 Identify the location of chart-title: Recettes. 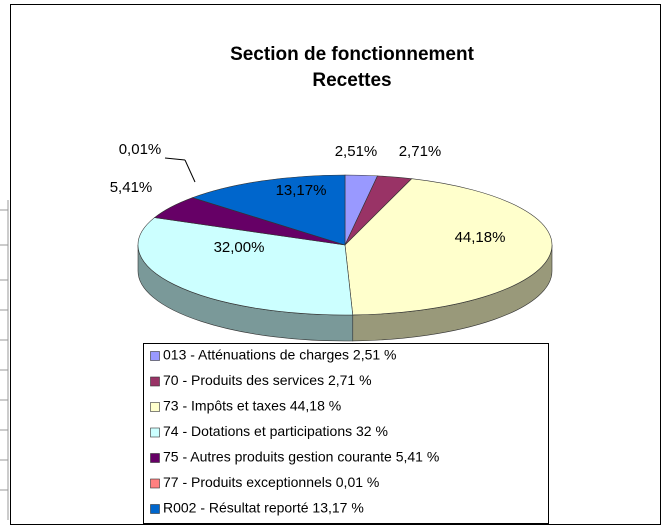
(351, 80).